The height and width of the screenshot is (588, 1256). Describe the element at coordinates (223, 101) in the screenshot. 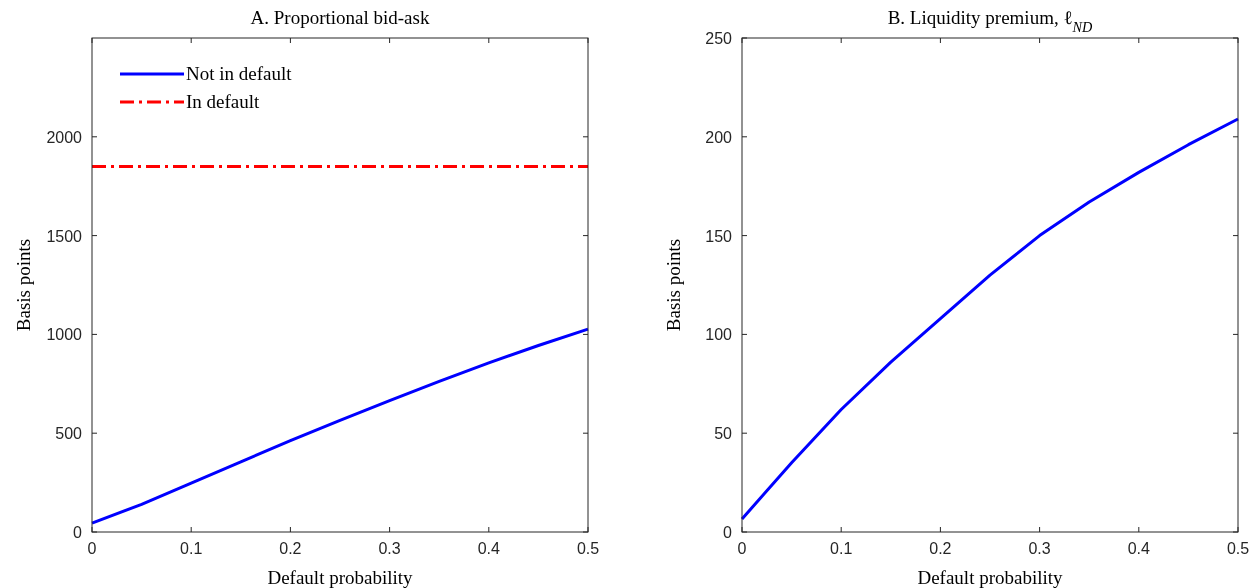

I see `legend-label: In default` at that location.